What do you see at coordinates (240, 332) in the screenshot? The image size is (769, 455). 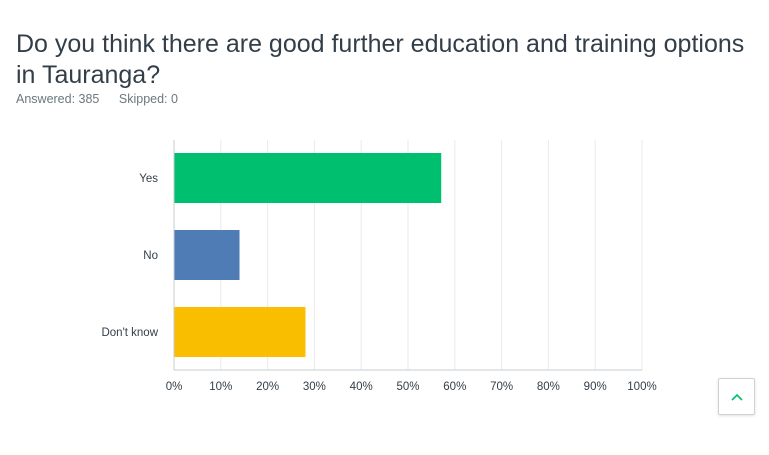 I see `bar-don-t-know` at bounding box center [240, 332].